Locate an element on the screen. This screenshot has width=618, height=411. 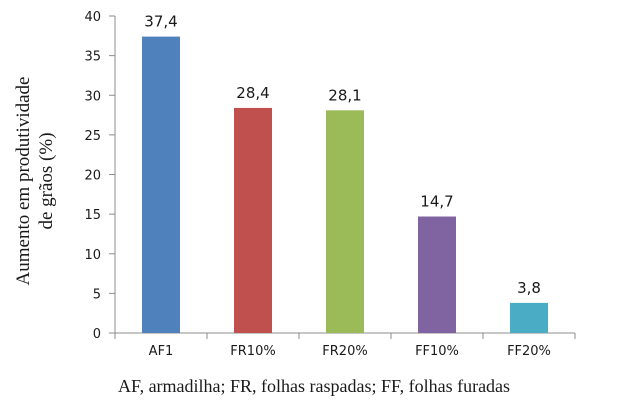
y-tick-label: 15 is located at coordinates (92, 215).